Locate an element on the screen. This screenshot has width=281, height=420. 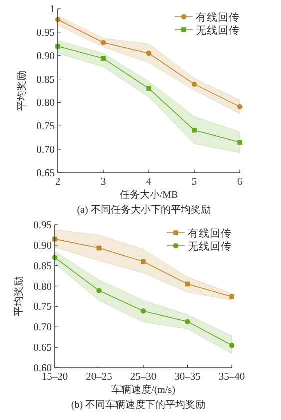
x-tick-label: 2 is located at coordinates (58, 182).